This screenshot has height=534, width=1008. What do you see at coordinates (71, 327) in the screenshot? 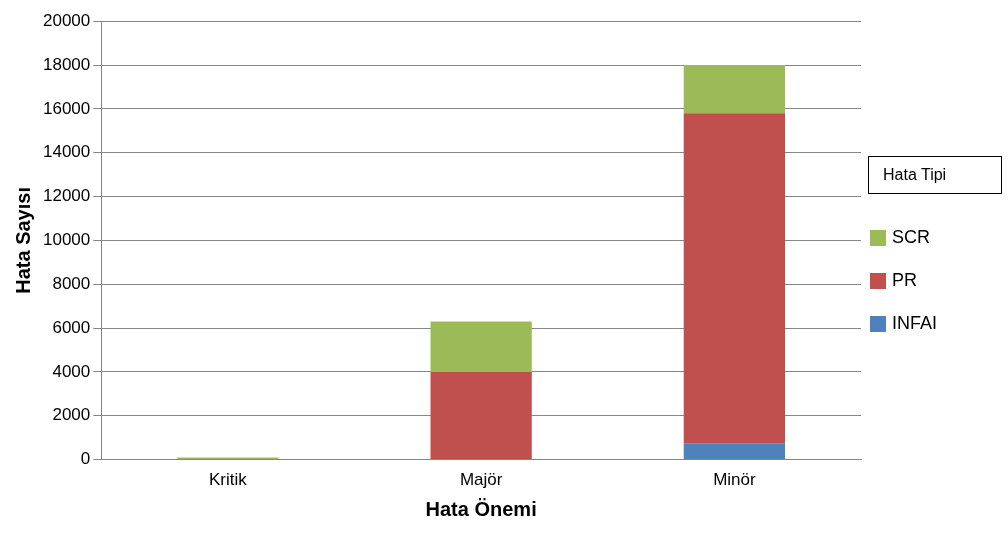
I see `y-tick-label: 6000` at bounding box center [71, 327].